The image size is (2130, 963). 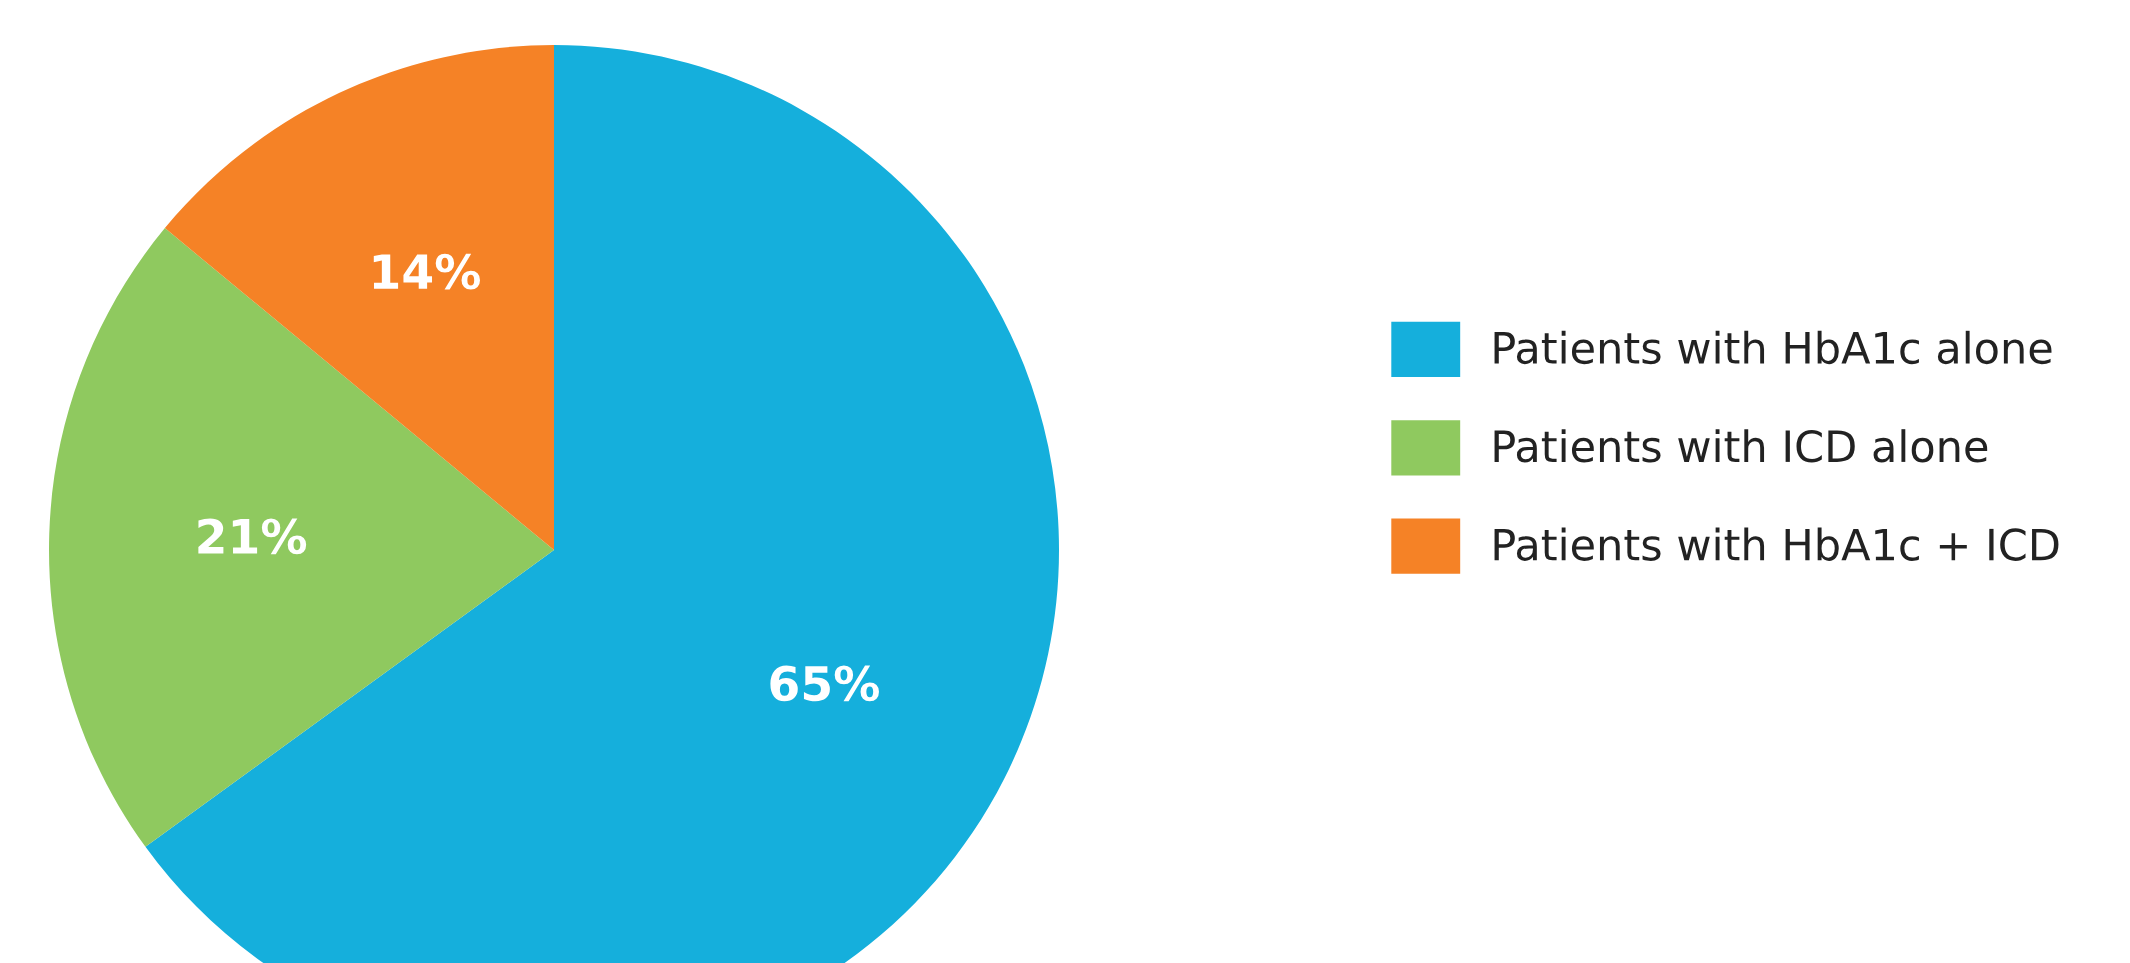 I want to click on legend-label: Patients with HbA1c alone, so click(x=1773, y=347).